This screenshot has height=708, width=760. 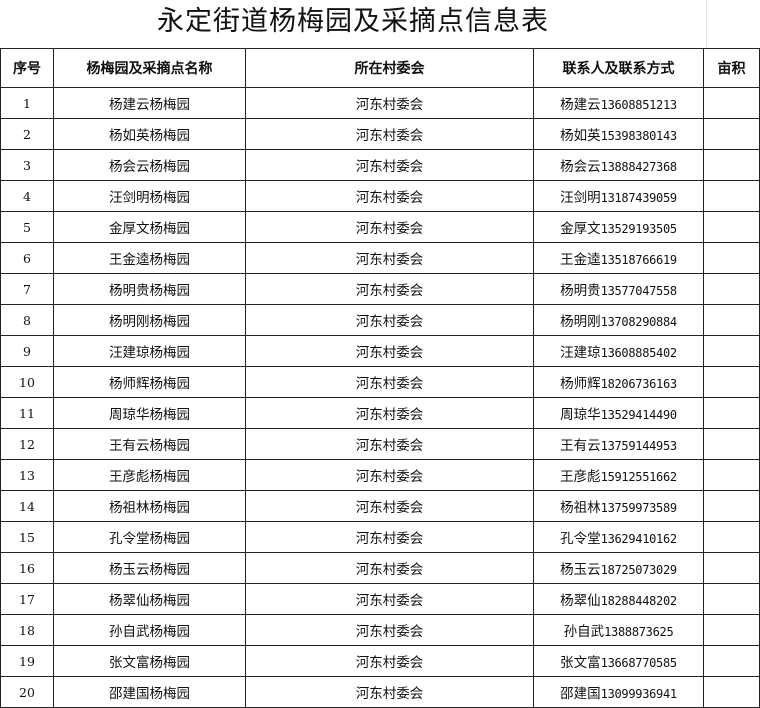 I want to click on contact-name: 杨师辉, so click(x=580, y=384).